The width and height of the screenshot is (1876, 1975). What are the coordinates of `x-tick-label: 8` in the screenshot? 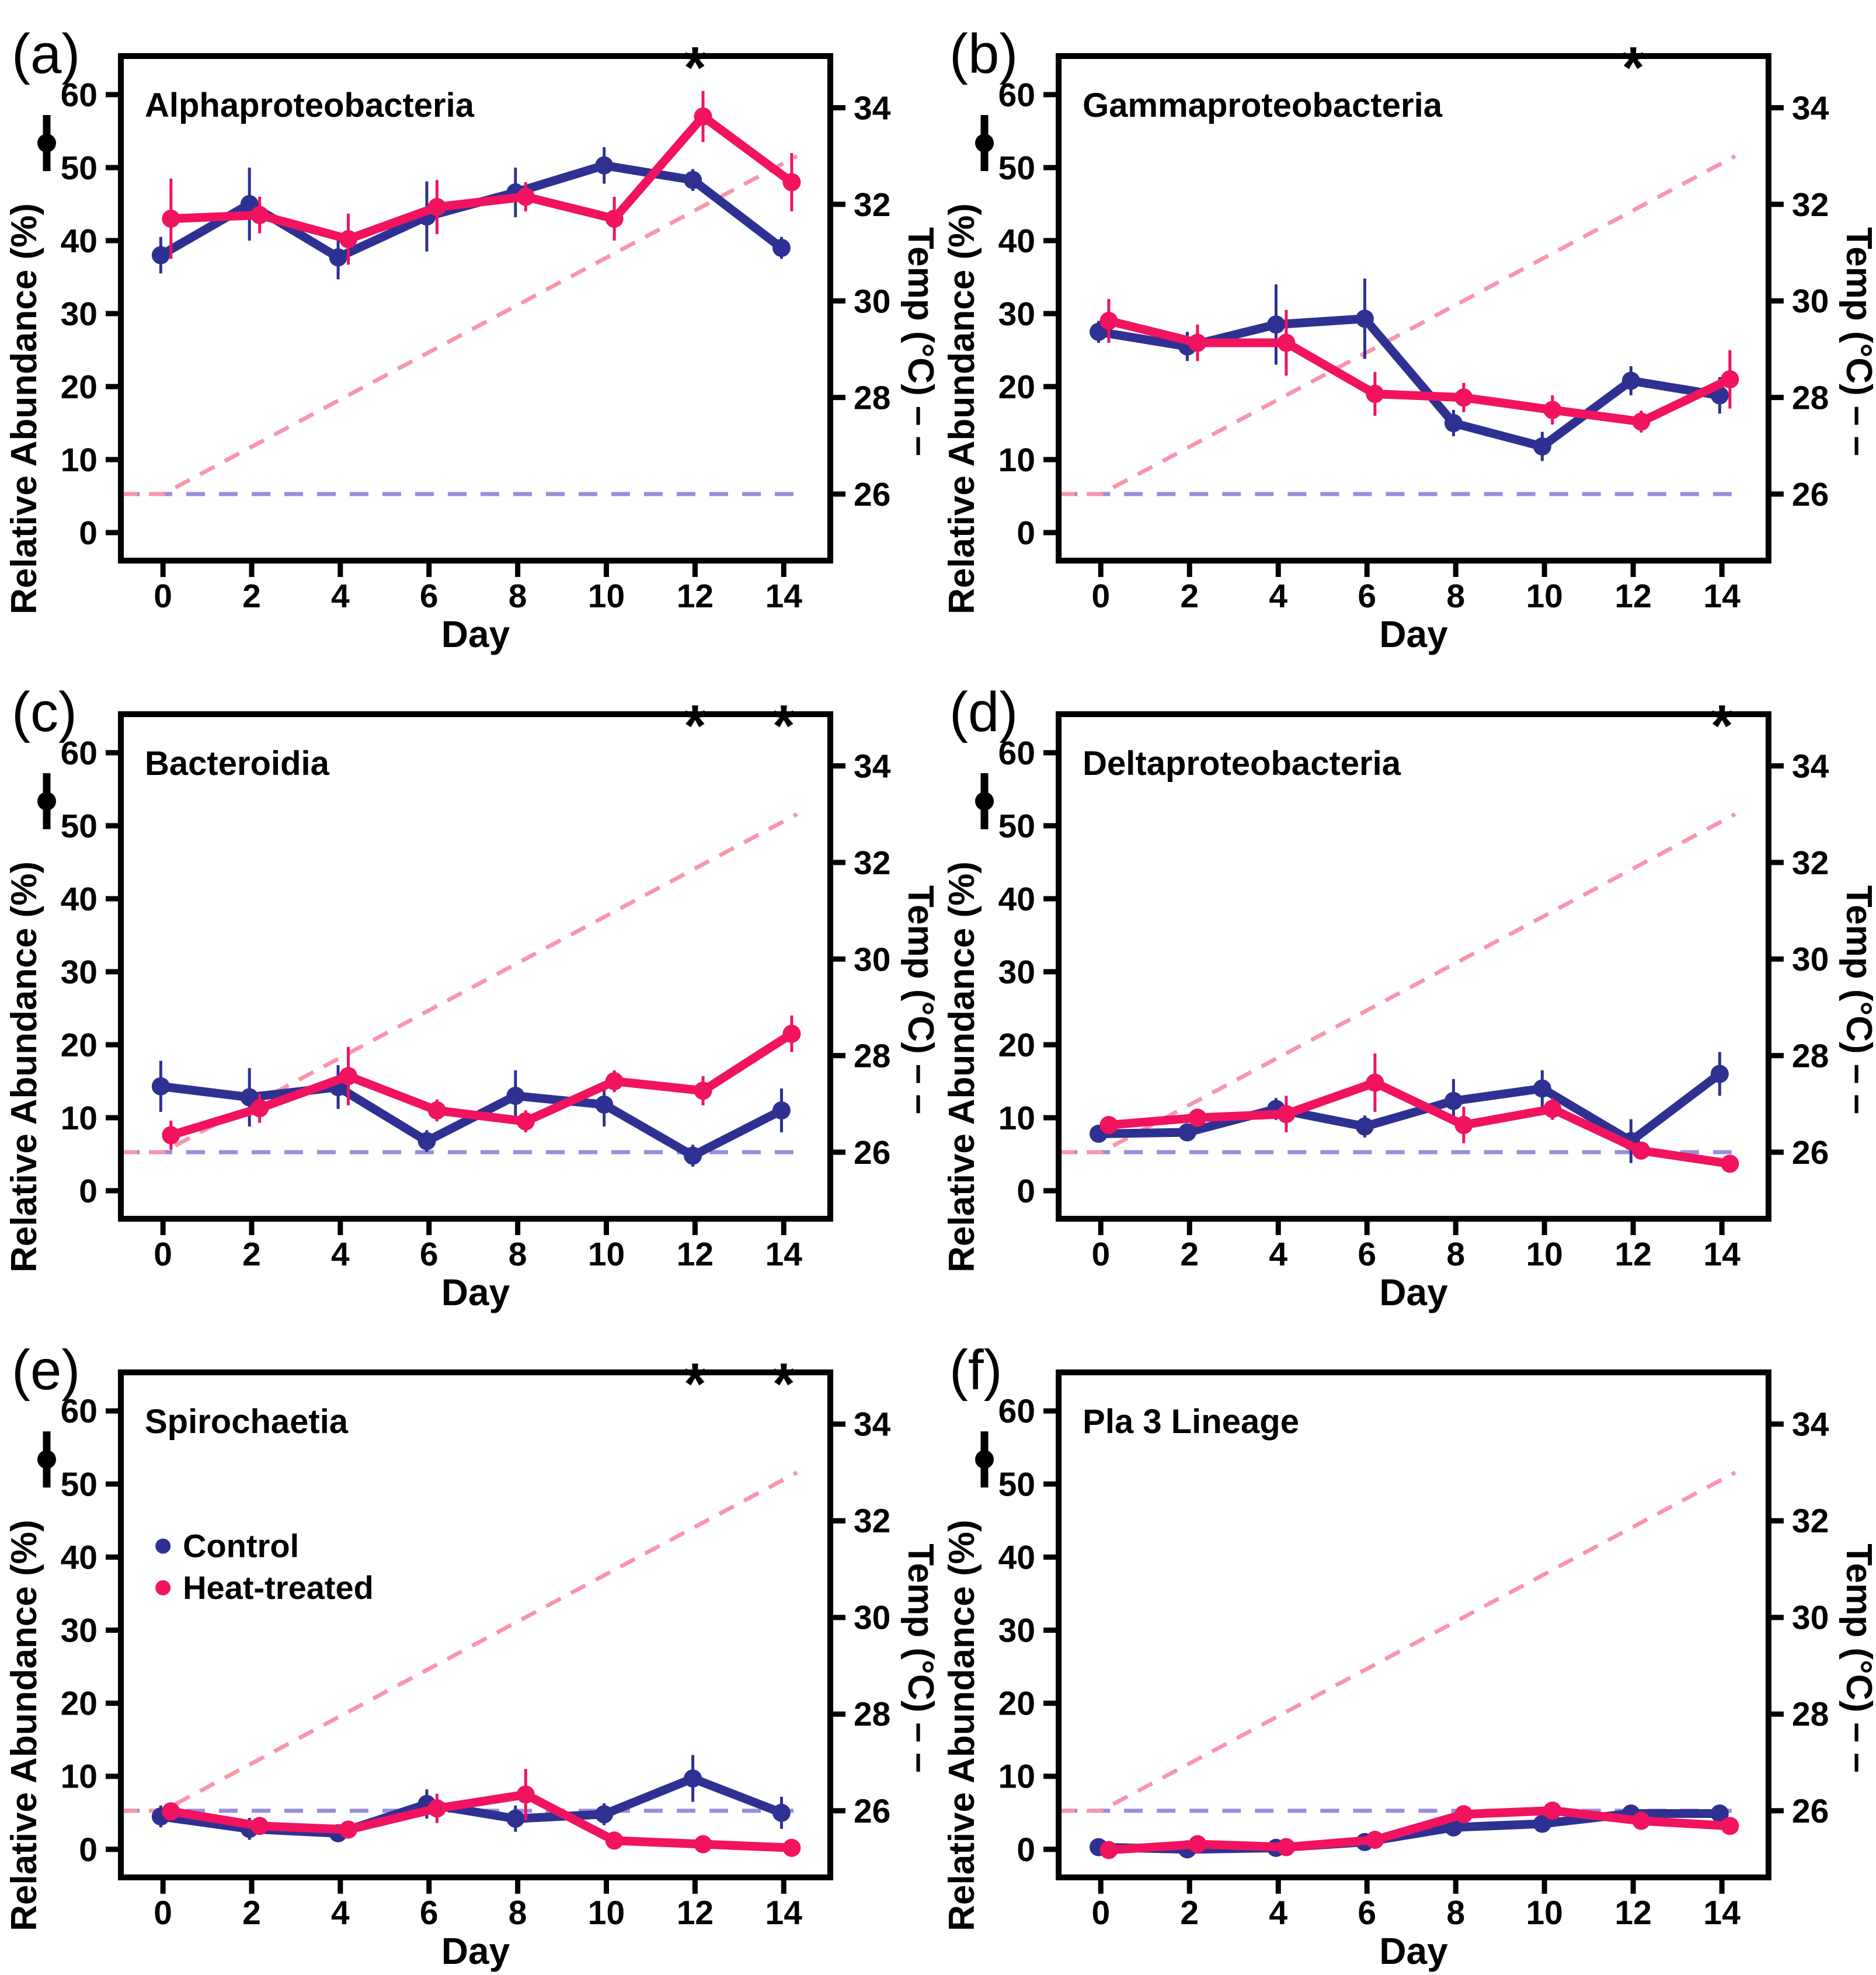 It's located at (1455, 1254).